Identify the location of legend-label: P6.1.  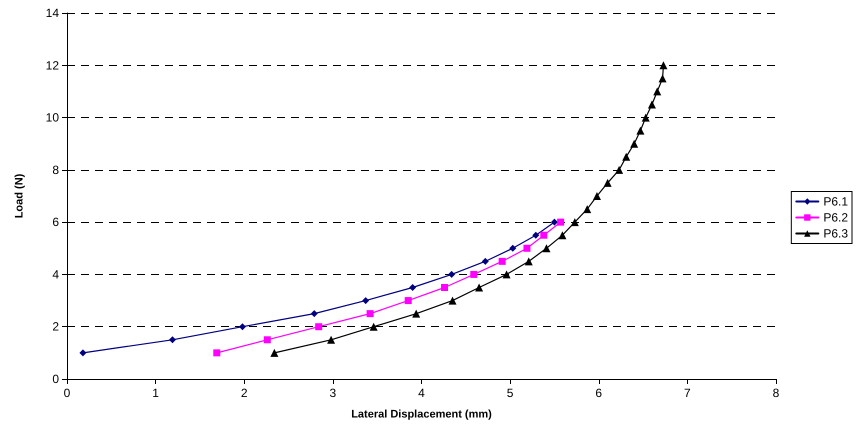
(835, 201).